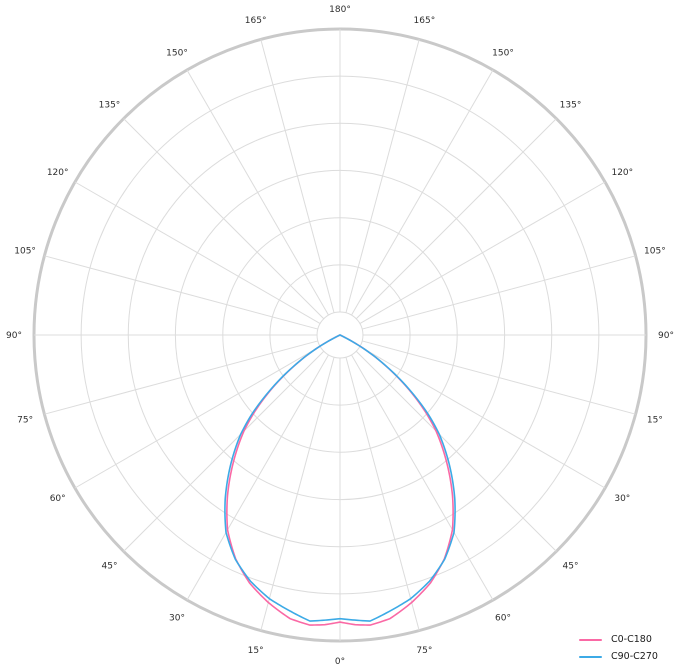 The height and width of the screenshot is (672, 678). Describe the element at coordinates (590, 639) in the screenshot. I see `legend-swatch-c0-c180` at that location.